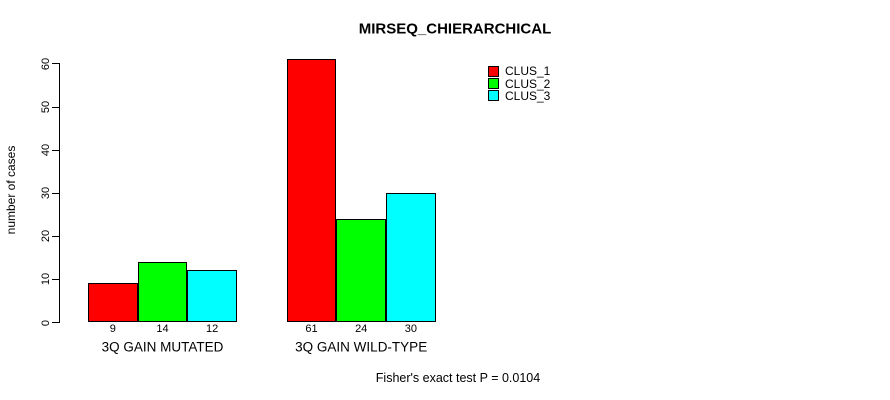 This screenshot has height=400, width=890. Describe the element at coordinates (528, 95) in the screenshot. I see `legend-label: CLUS_3` at that location.